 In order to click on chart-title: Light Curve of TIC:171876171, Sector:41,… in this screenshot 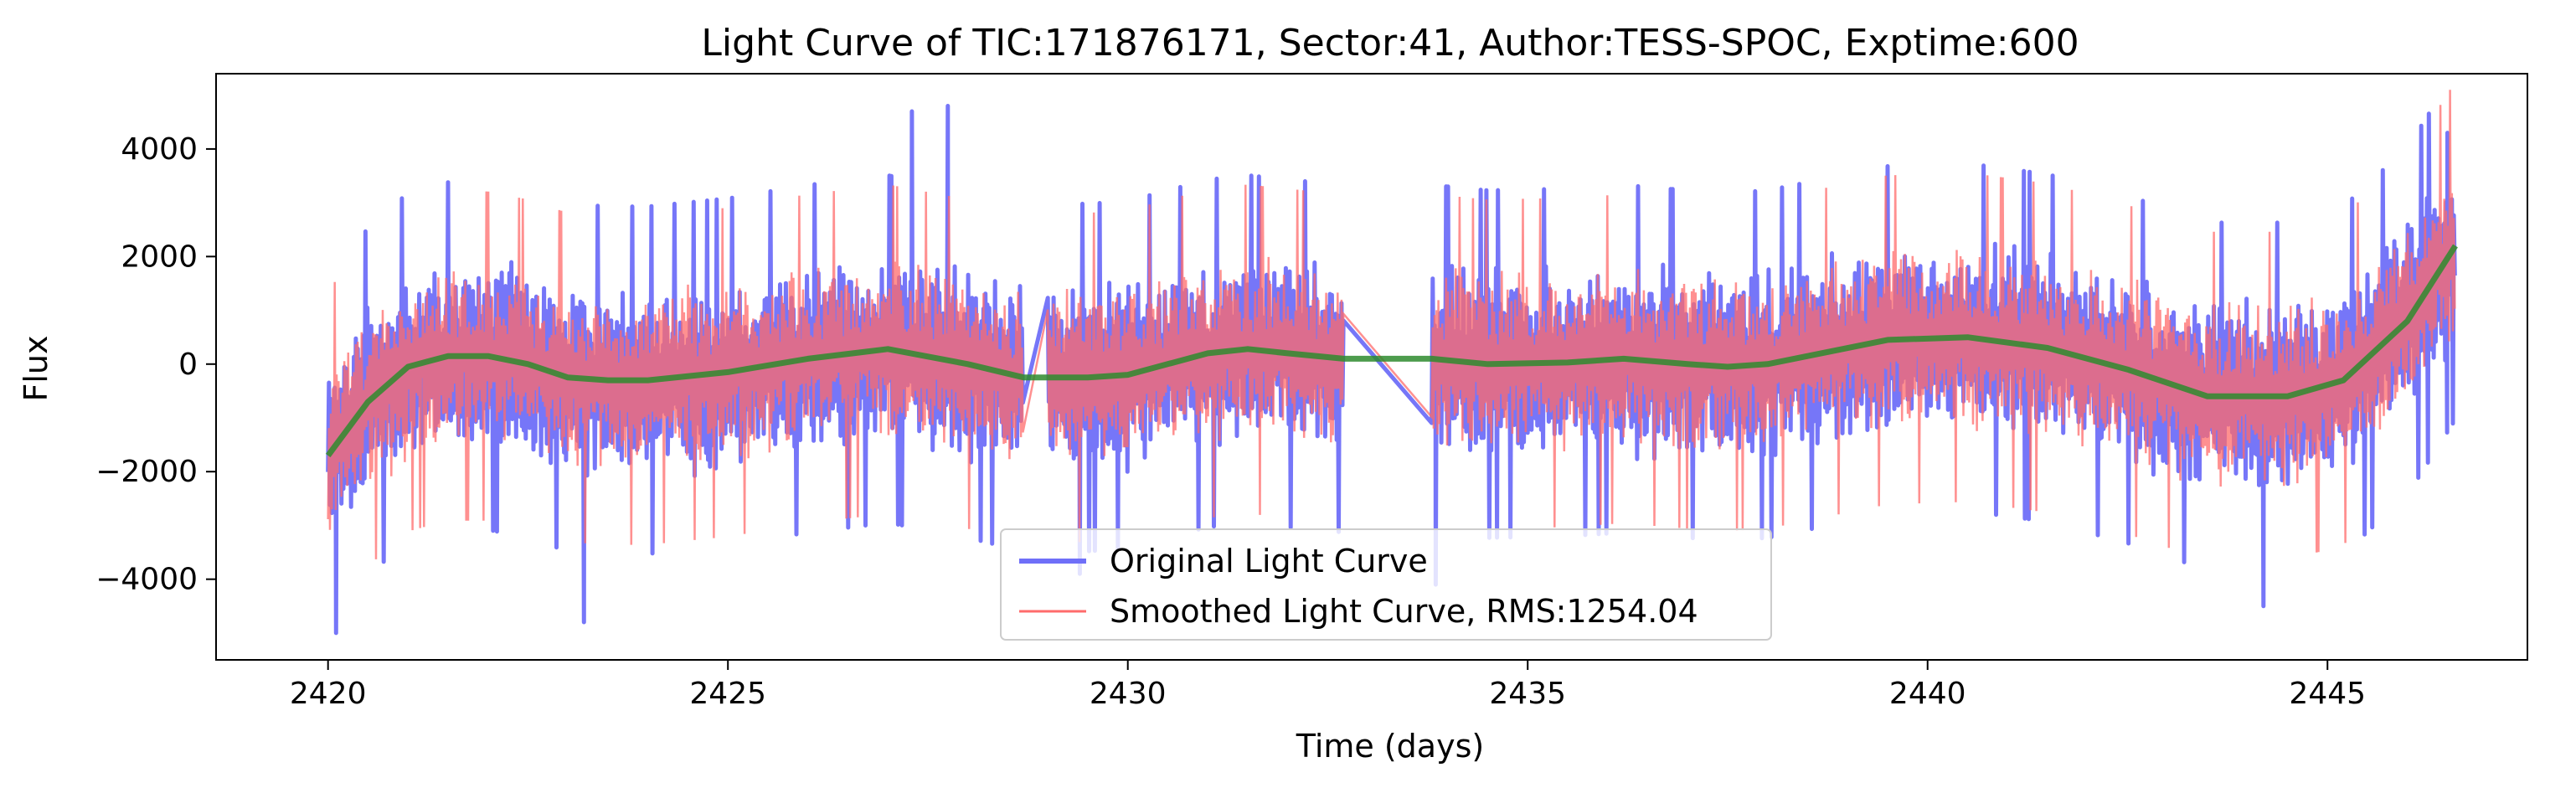, I will do `click(1390, 43)`.